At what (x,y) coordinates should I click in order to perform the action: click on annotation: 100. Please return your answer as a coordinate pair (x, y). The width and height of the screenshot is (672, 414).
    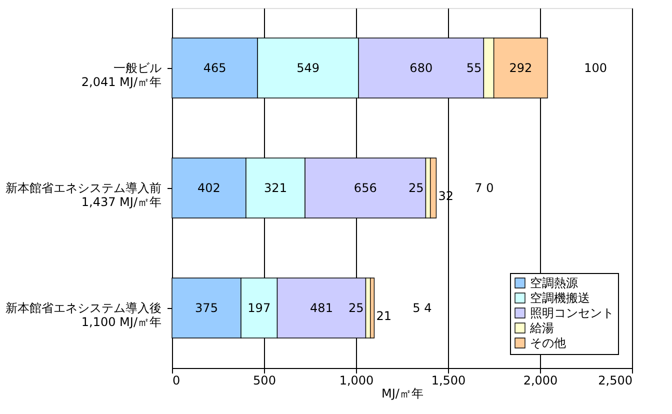
    Looking at the image, I should click on (595, 68).